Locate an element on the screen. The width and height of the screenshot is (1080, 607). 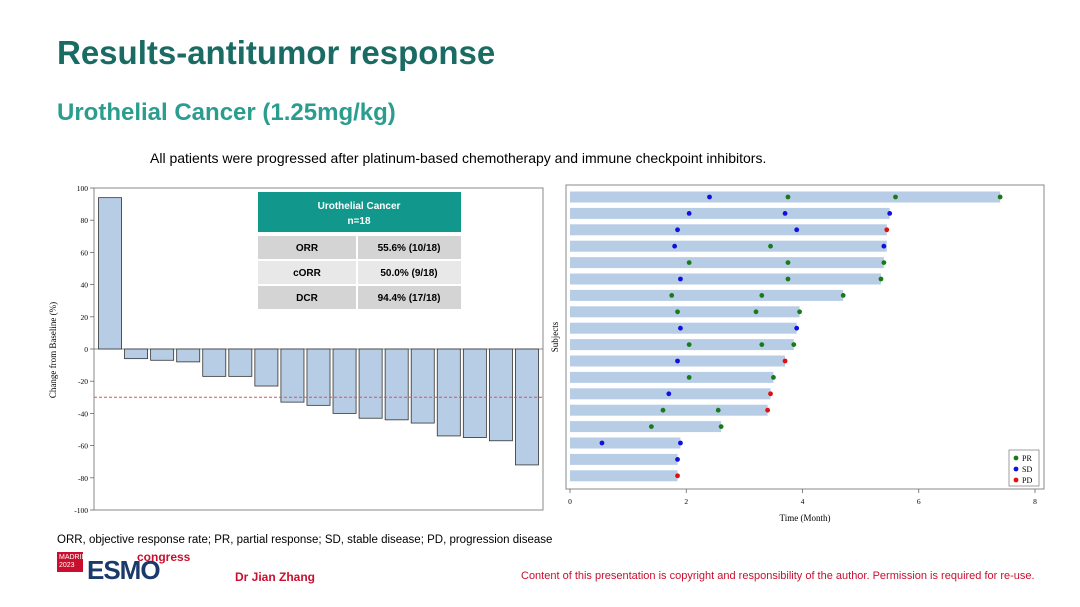
swimmer-x-ticks: 0 2 4 6 8 is located at coordinates (802, 497).